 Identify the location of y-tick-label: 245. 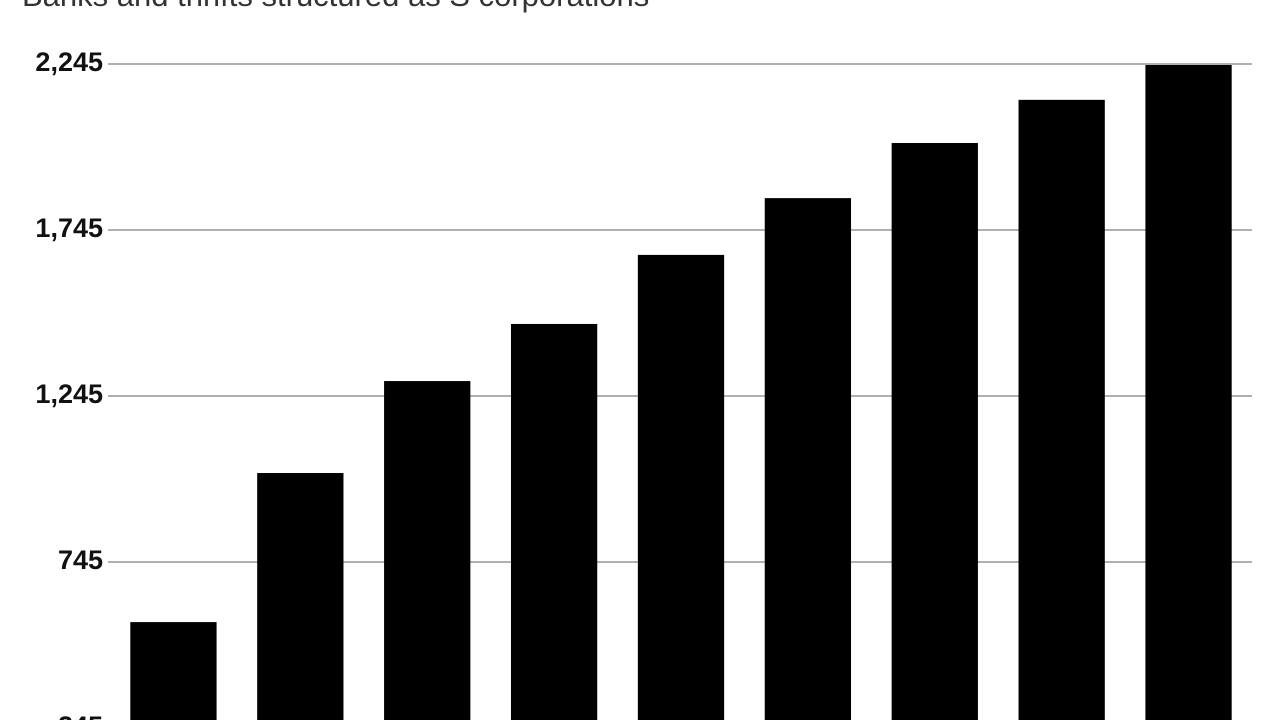
(80, 715).